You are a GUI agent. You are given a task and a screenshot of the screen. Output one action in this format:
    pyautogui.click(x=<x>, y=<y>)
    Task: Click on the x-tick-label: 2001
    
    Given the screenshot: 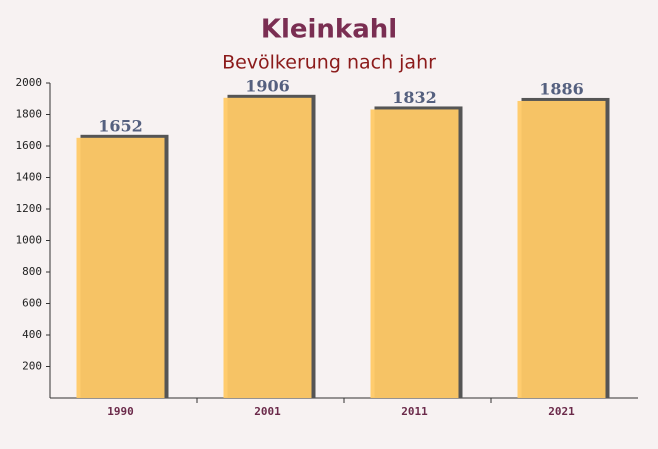 What is the action you would take?
    pyautogui.click(x=267, y=411)
    